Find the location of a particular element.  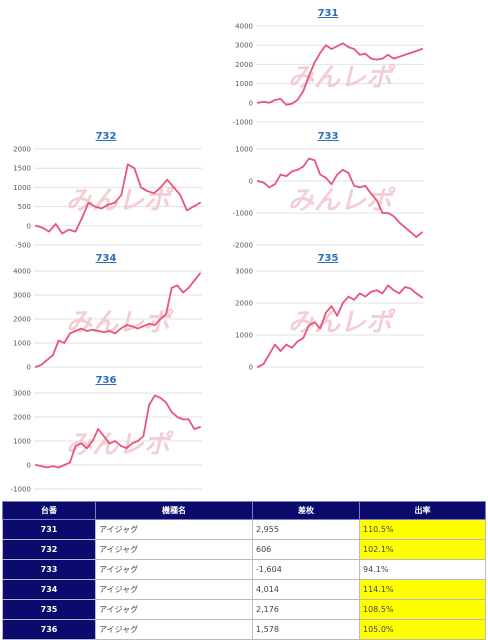

difference-value: 1,578 is located at coordinates (306, 629).